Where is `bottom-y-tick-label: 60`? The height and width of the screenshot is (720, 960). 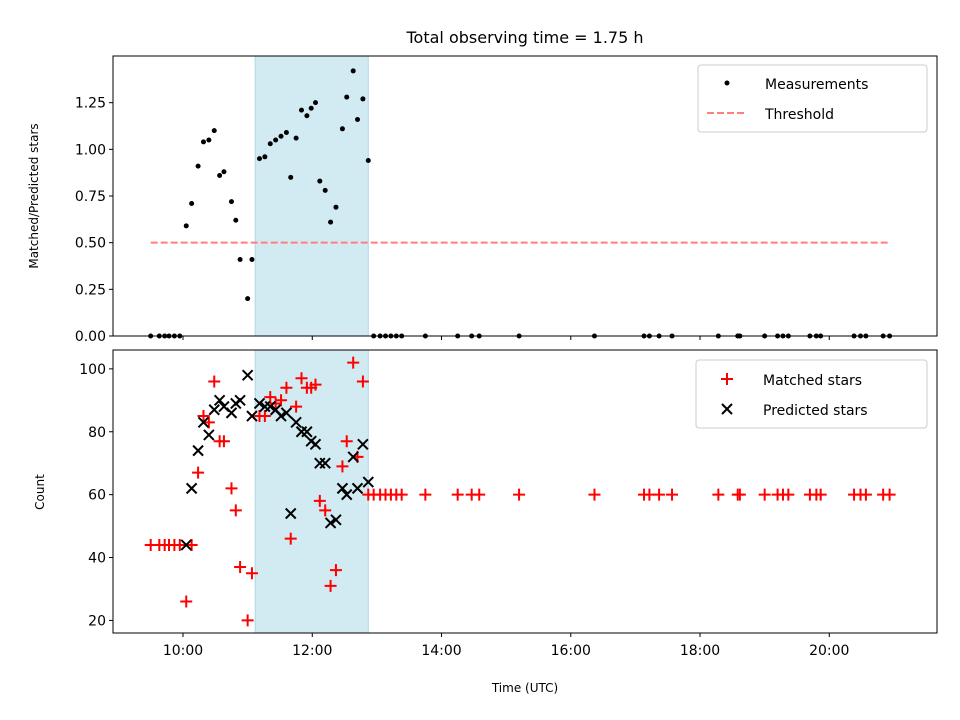
bottom-y-tick-label: 60 is located at coordinates (97, 496).